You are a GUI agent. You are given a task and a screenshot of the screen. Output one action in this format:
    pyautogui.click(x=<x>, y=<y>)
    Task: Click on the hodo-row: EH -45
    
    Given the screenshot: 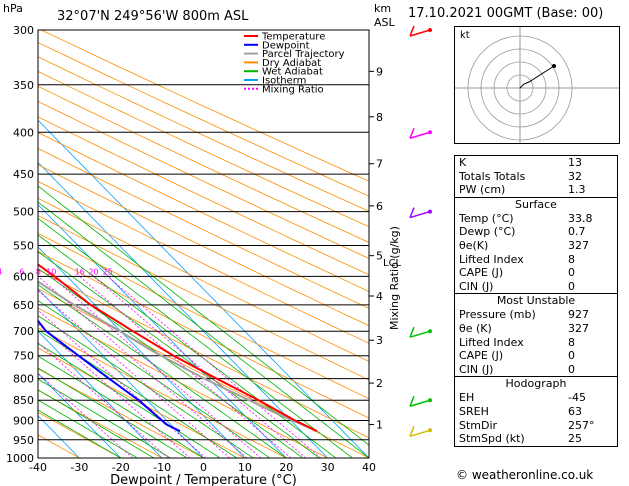 What is the action you would take?
    pyautogui.click(x=522, y=398)
    